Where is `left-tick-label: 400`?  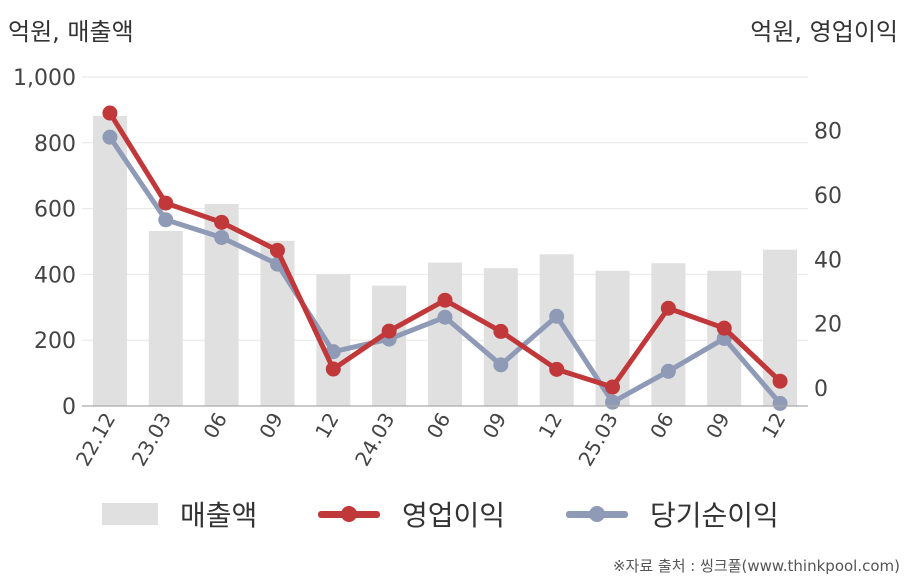
left-tick-label: 400 is located at coordinates (55, 275).